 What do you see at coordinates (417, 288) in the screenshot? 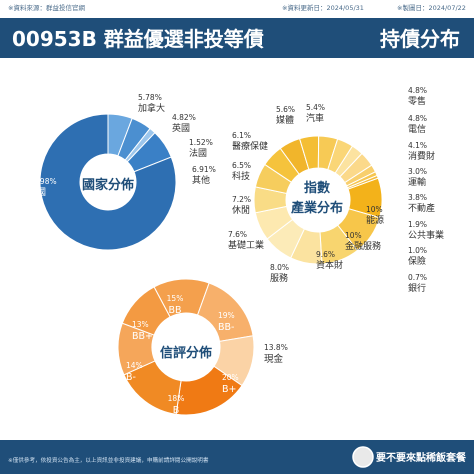
I see `sector-category-label: 銀行` at bounding box center [417, 288].